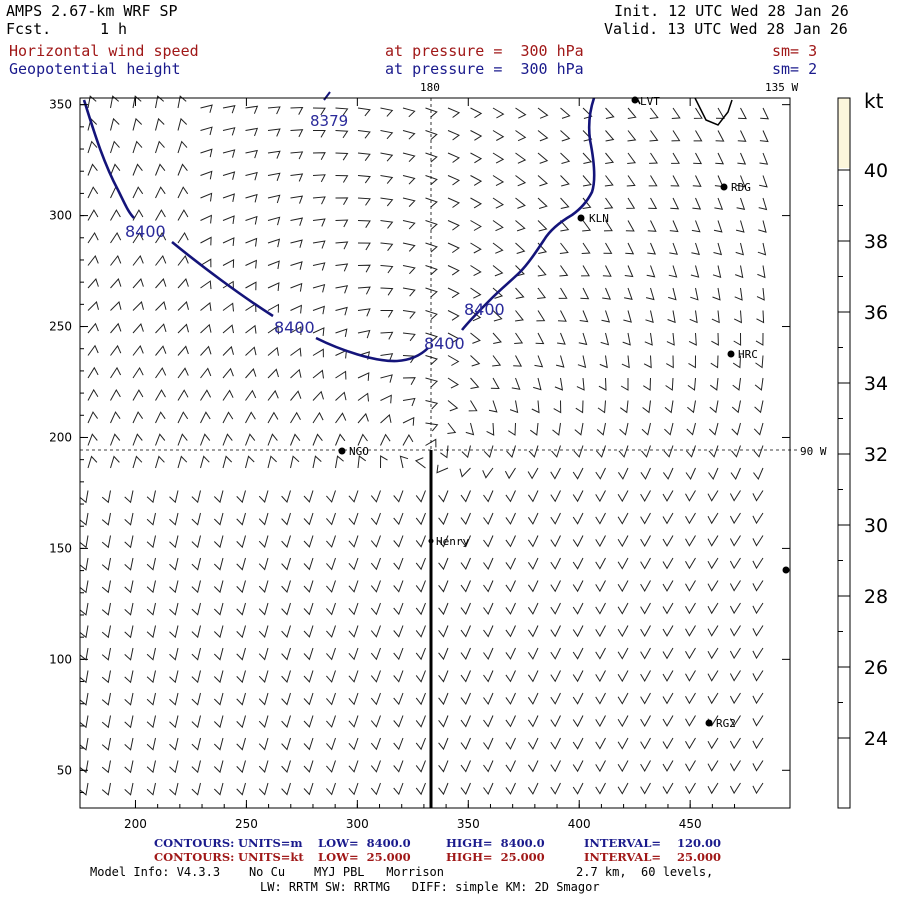 This screenshot has width=900, height=900. I want to click on model-title: AMPS 2.67-km WRF SP, so click(92, 11).